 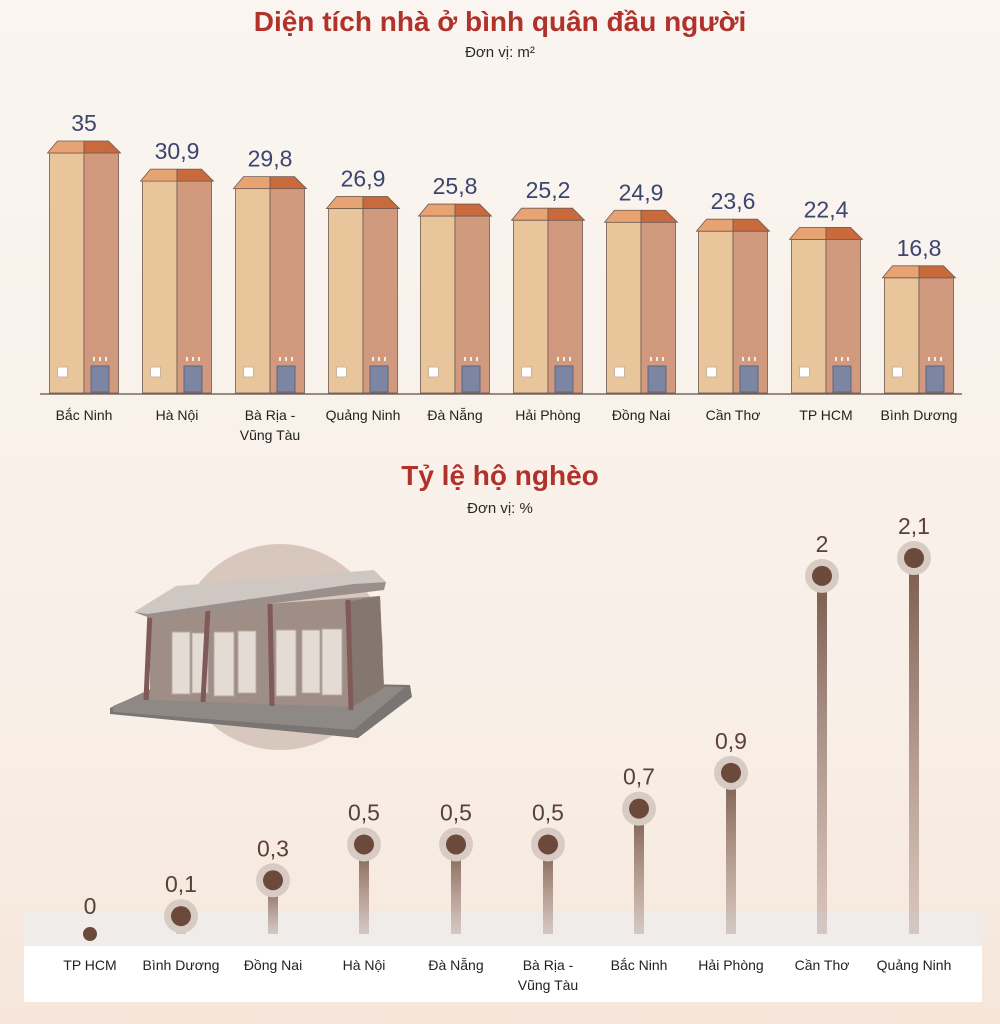 I want to click on bar-value-label: 29,8, so click(x=270, y=159).